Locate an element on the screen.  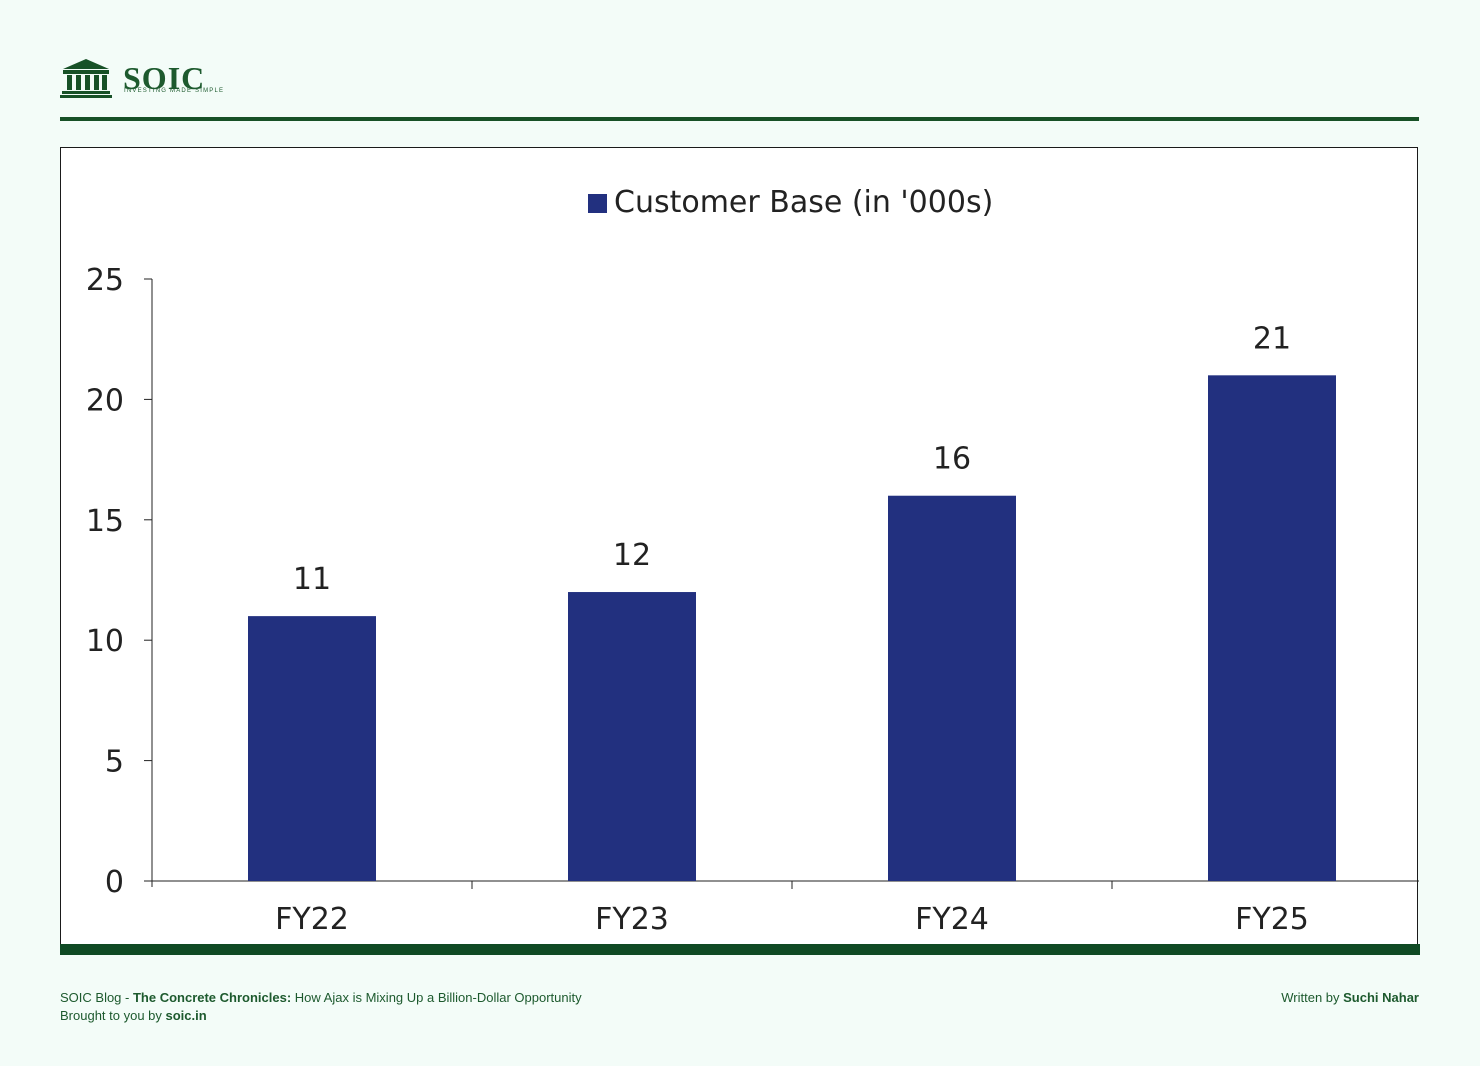
y-tick-label: 0 is located at coordinates (114, 882).